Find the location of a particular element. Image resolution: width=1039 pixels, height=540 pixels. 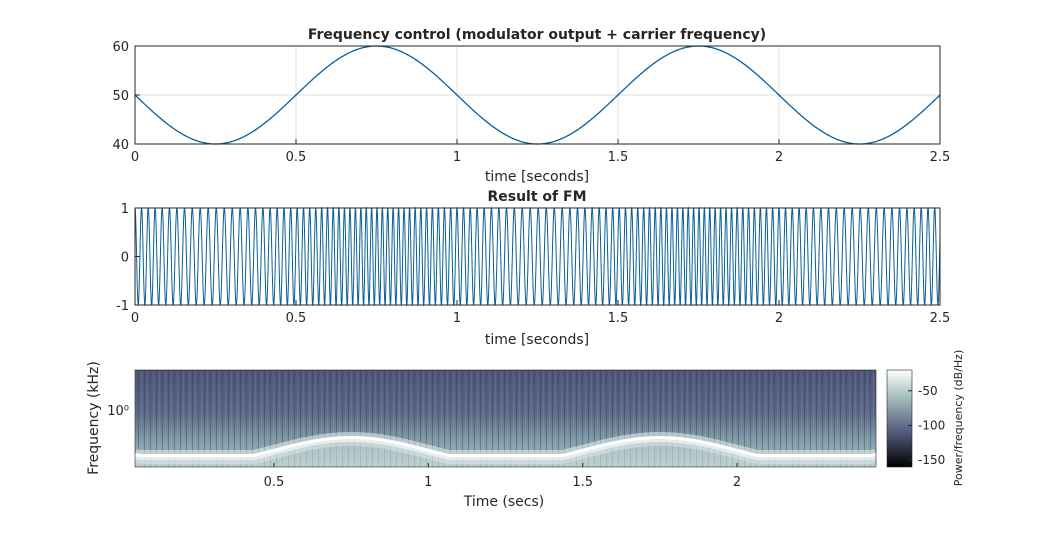

spectrogram-x-tick-label: 1.5 is located at coordinates (582, 482).